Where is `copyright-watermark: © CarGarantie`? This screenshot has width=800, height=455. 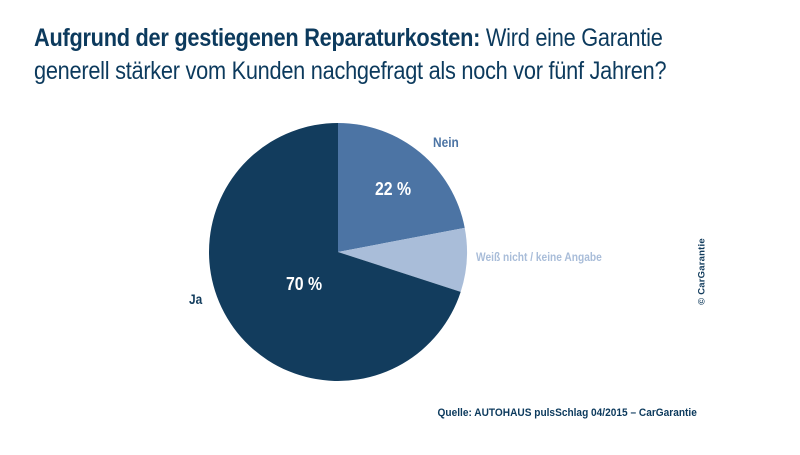 copyright-watermark: © CarGarantie is located at coordinates (702, 271).